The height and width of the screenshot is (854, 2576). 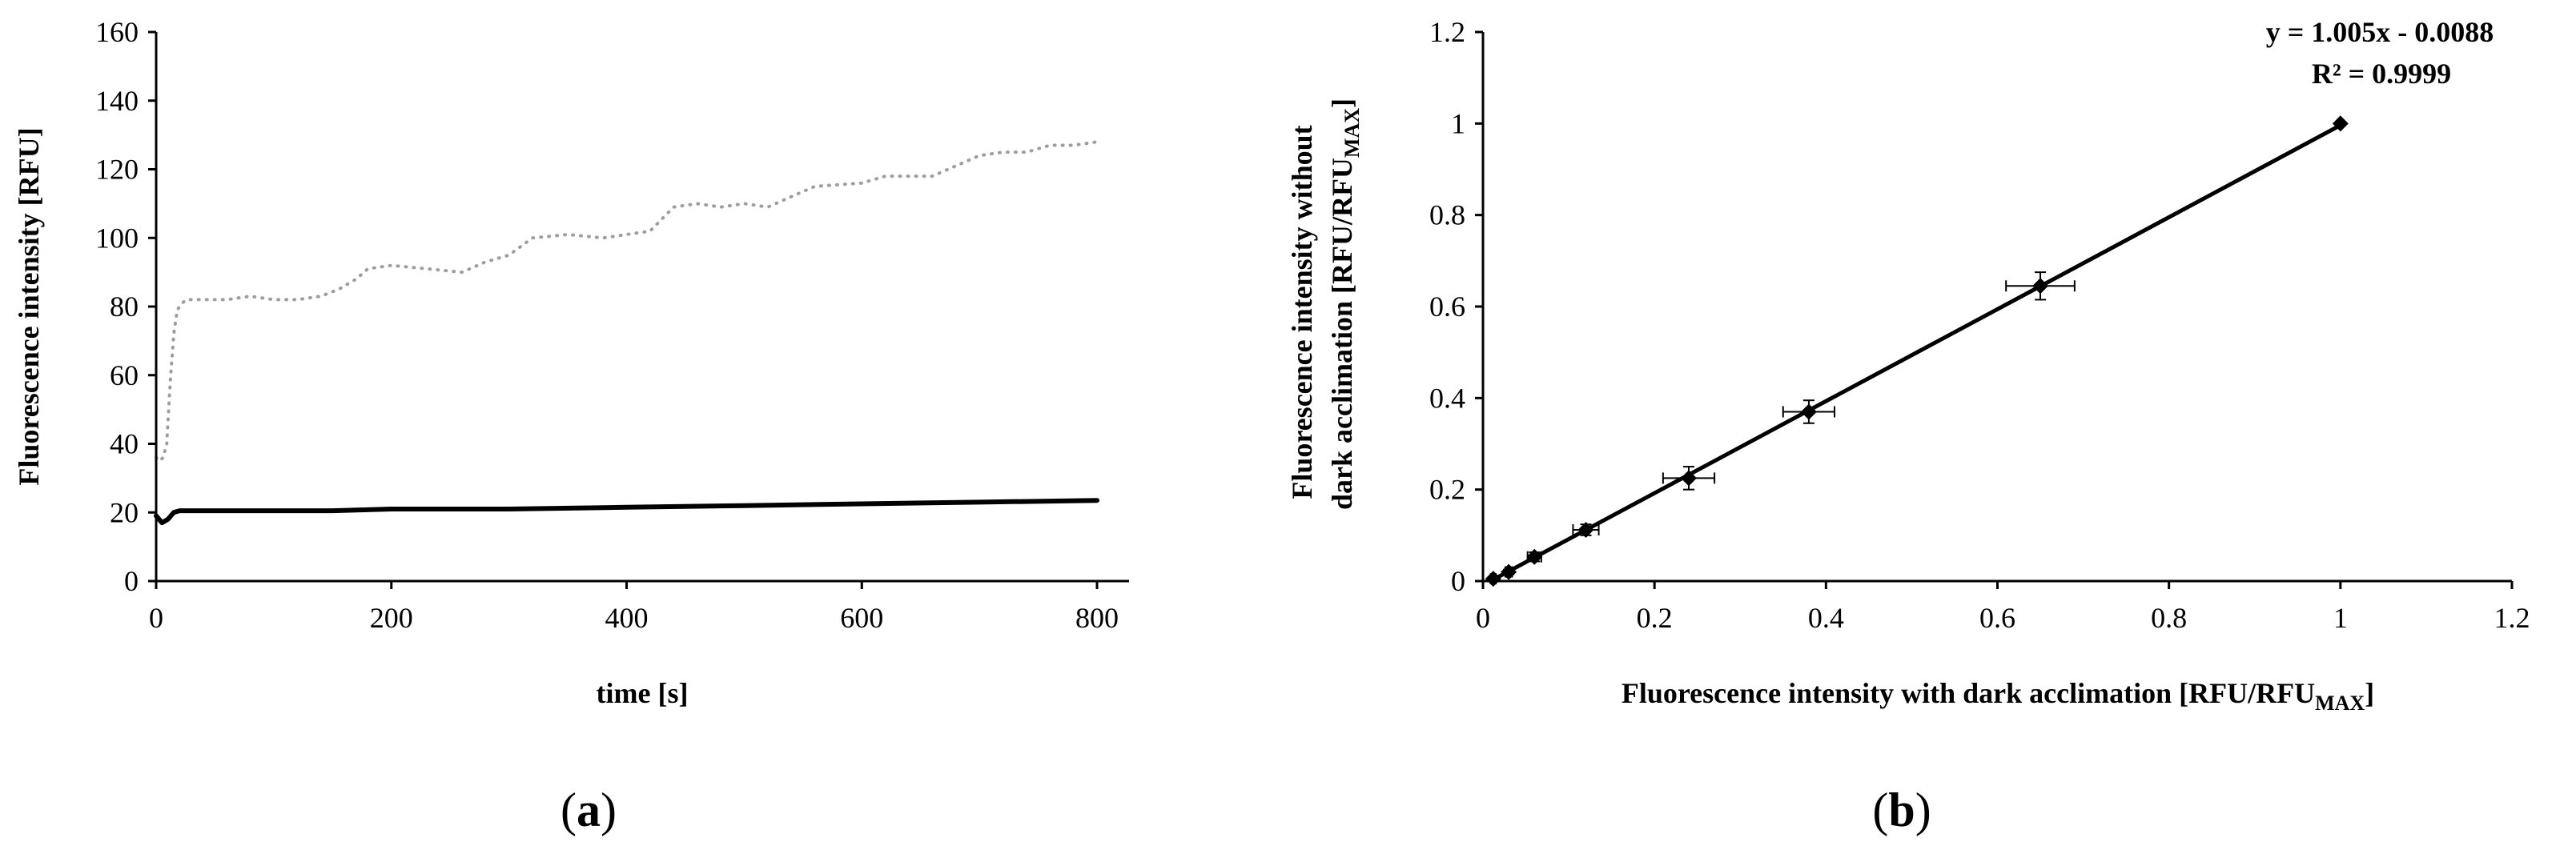 What do you see at coordinates (2369, 693) in the screenshot?
I see `chart-b-x-label-end: ]` at bounding box center [2369, 693].